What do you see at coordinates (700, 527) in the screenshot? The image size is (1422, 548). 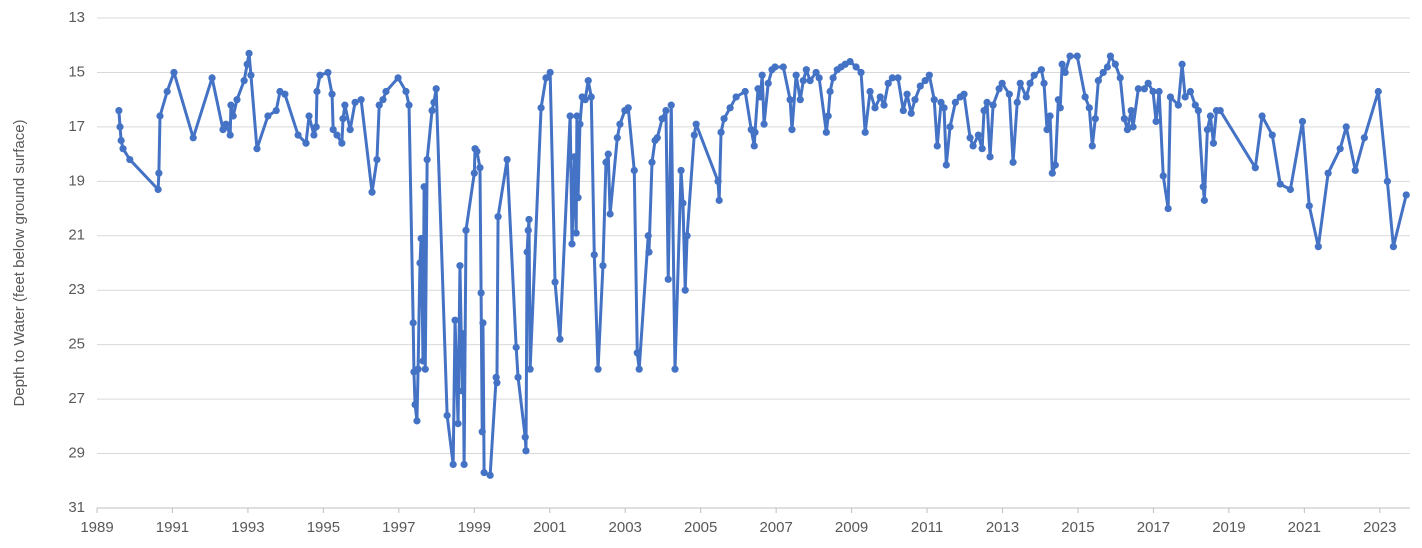 I see `x-tick-label: 2005` at bounding box center [700, 527].